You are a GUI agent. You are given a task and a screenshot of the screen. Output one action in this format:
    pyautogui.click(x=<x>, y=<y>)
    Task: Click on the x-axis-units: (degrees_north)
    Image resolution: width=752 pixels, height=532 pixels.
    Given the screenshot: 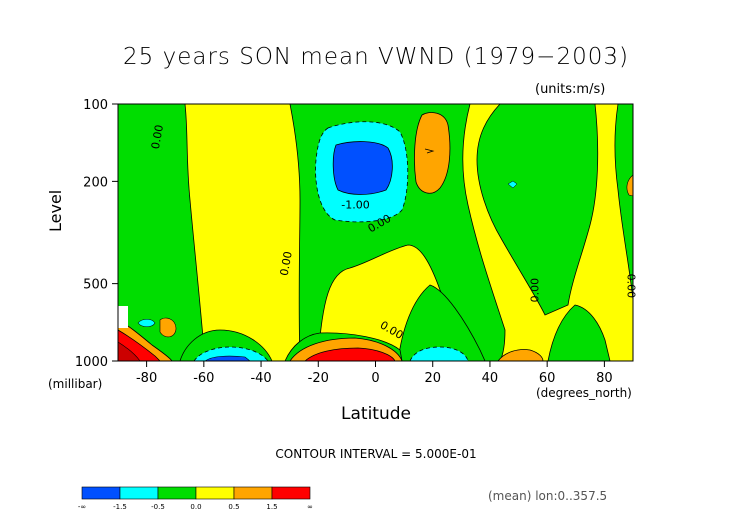 What is the action you would take?
    pyautogui.click(x=584, y=393)
    